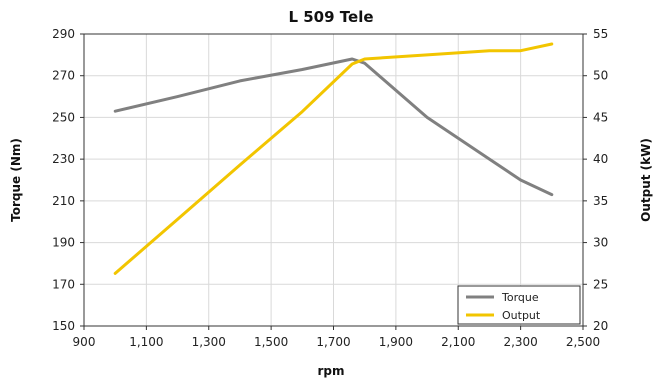 The height and width of the screenshot is (380, 657). Describe the element at coordinates (330, 17) in the screenshot. I see `chart-title: L 509 Tele` at that location.